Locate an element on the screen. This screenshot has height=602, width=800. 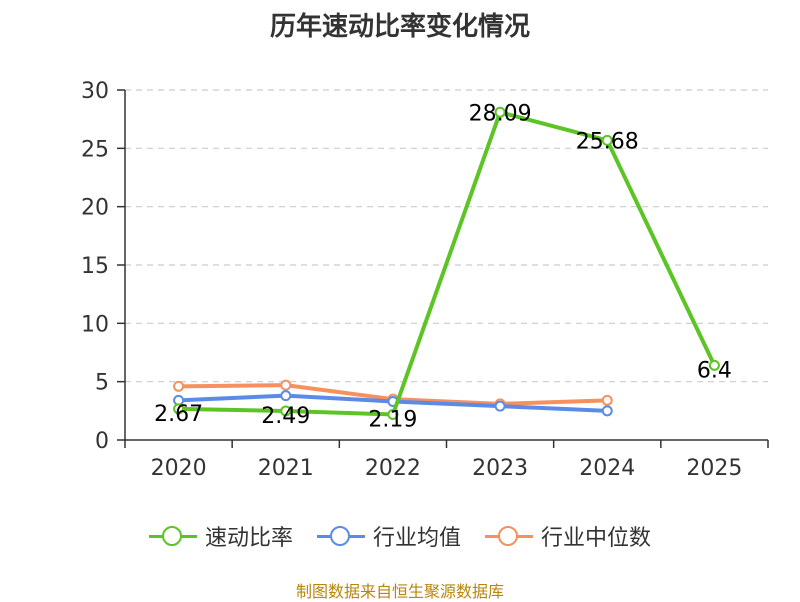
x-tick-label: 2020 is located at coordinates (179, 468).